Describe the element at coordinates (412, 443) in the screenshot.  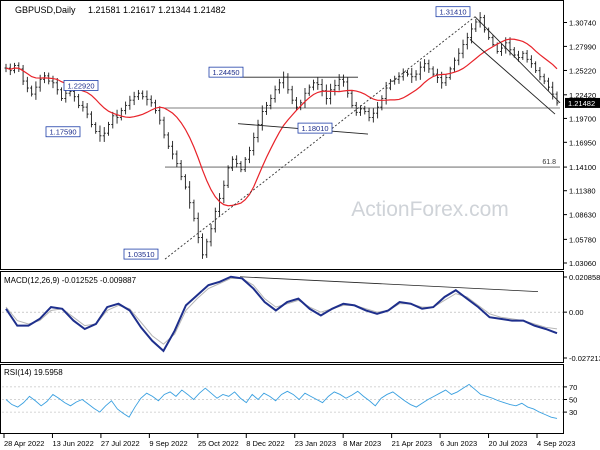
I see `xtick-label: 21 Apr 2023` at that location.